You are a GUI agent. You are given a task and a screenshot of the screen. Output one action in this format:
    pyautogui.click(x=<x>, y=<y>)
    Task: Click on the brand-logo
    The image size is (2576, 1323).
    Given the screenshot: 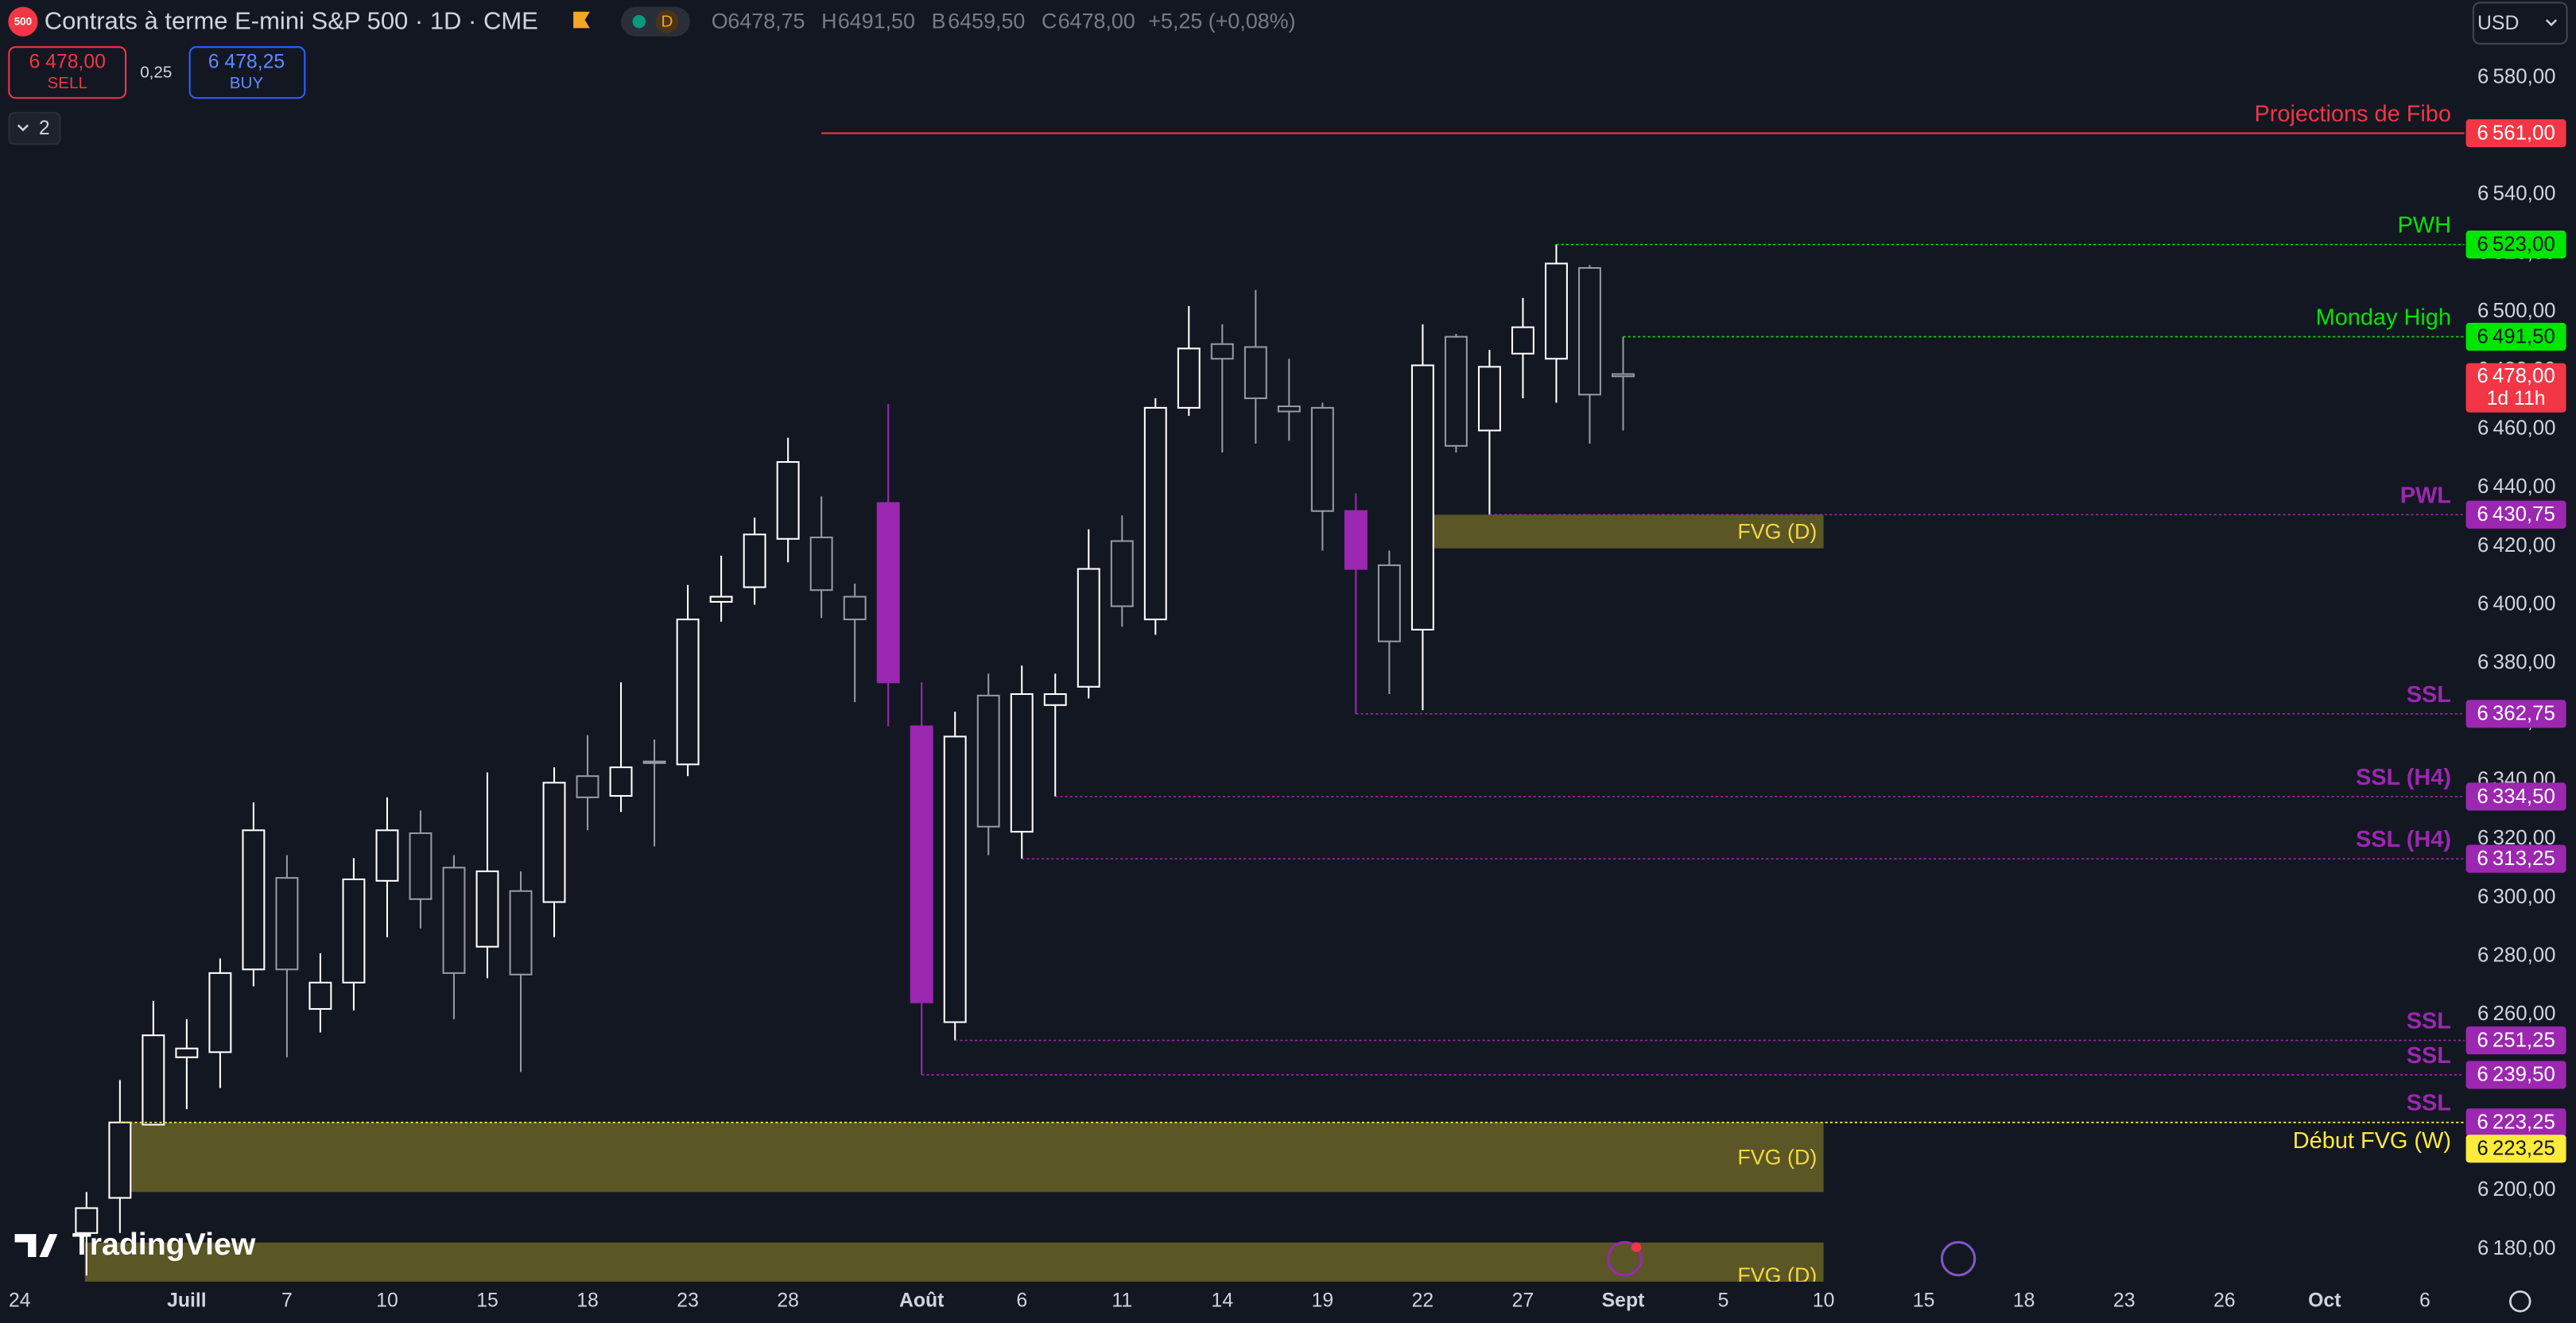 What is the action you would take?
    pyautogui.click(x=36, y=1246)
    